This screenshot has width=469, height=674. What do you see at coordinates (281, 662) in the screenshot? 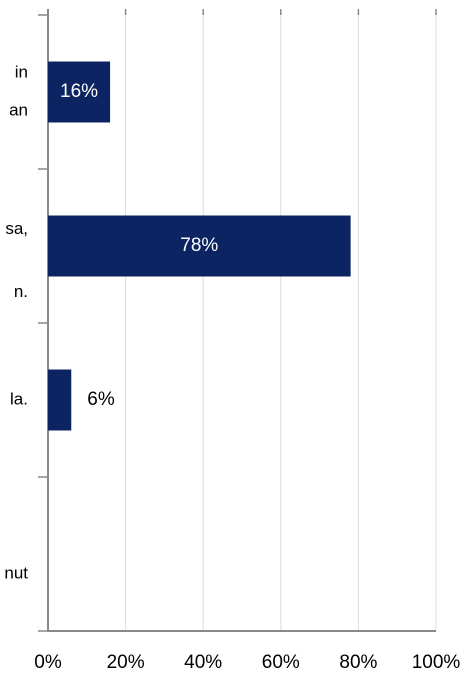
I see `x-tick-label: 60%` at bounding box center [281, 662].